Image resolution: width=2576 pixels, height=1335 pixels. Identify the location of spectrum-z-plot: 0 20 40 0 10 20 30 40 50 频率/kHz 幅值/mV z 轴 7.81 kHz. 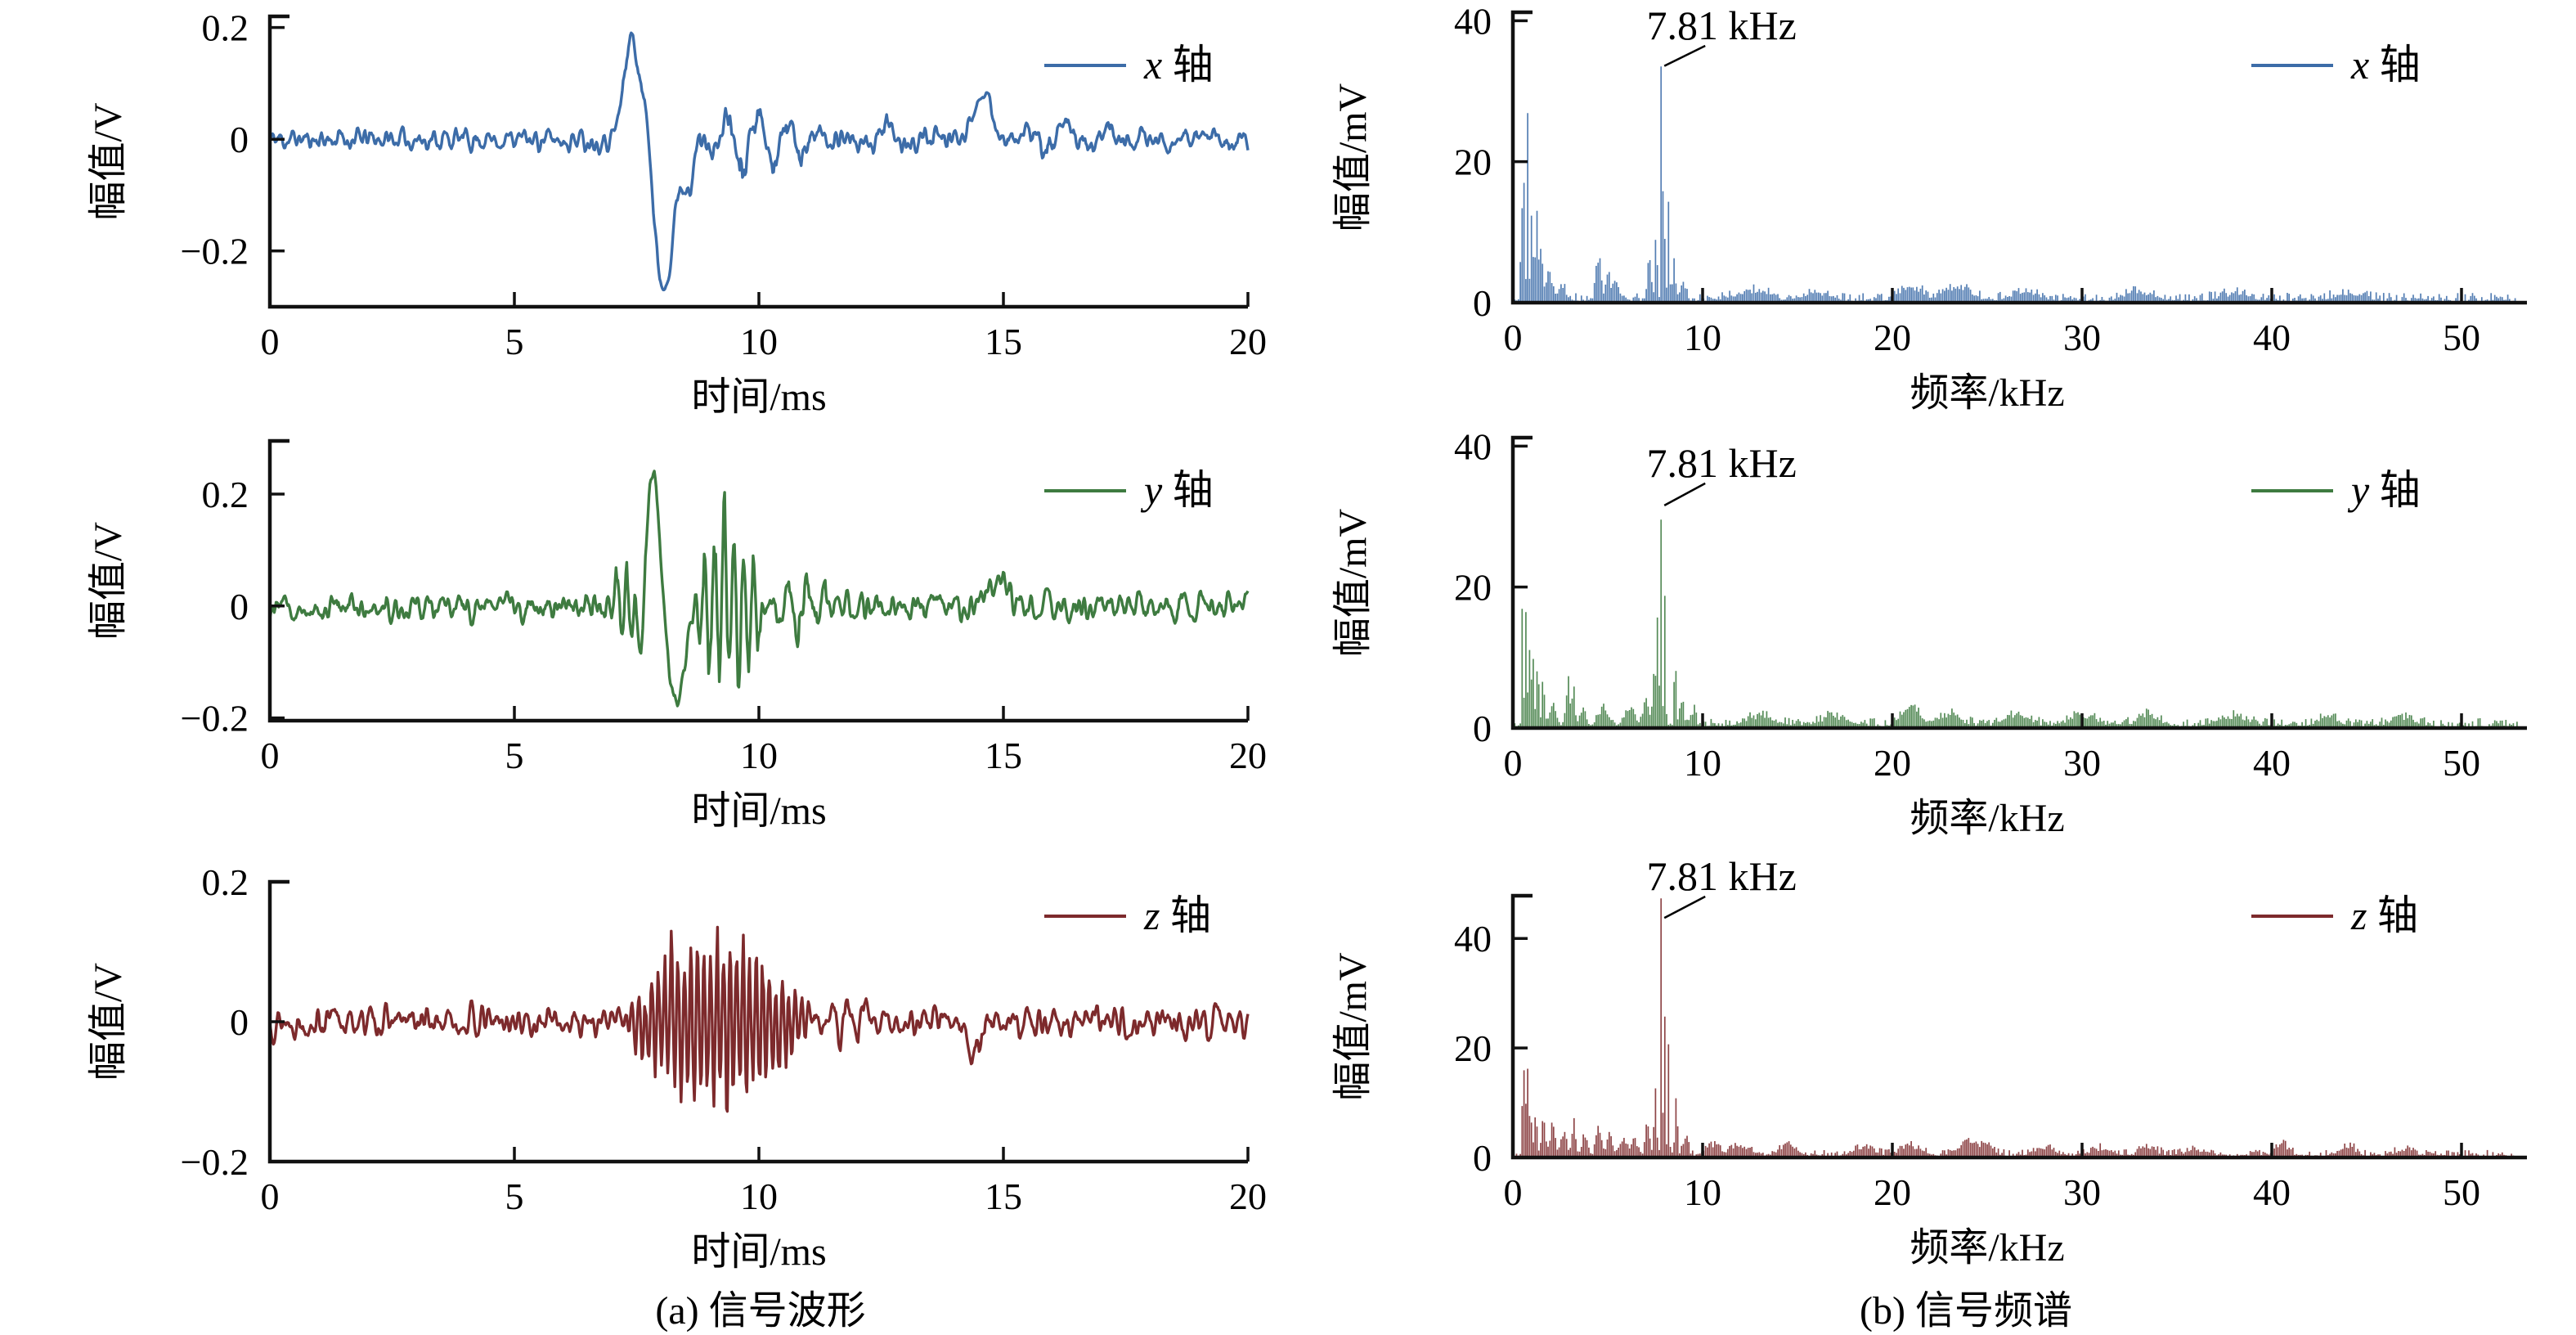
(1929, 1061).